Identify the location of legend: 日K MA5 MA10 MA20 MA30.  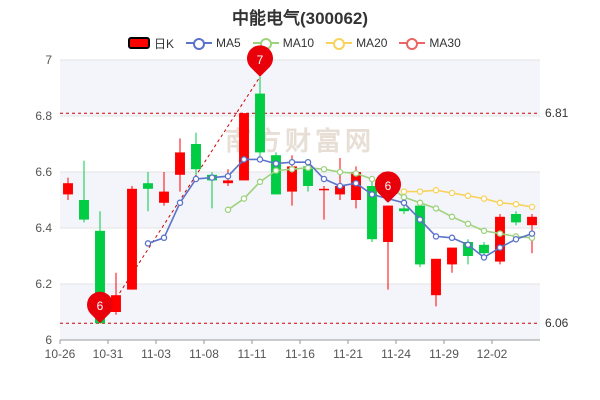
(300, 43).